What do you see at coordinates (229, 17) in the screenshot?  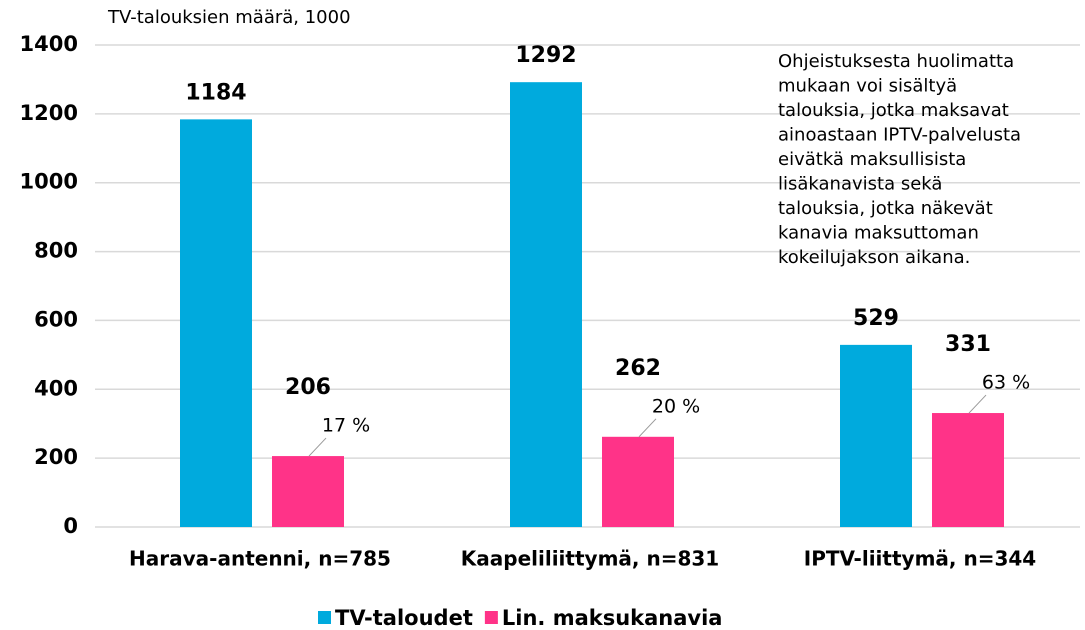 I see `y-axis-label: TV-talouksien määrä, 1000` at bounding box center [229, 17].